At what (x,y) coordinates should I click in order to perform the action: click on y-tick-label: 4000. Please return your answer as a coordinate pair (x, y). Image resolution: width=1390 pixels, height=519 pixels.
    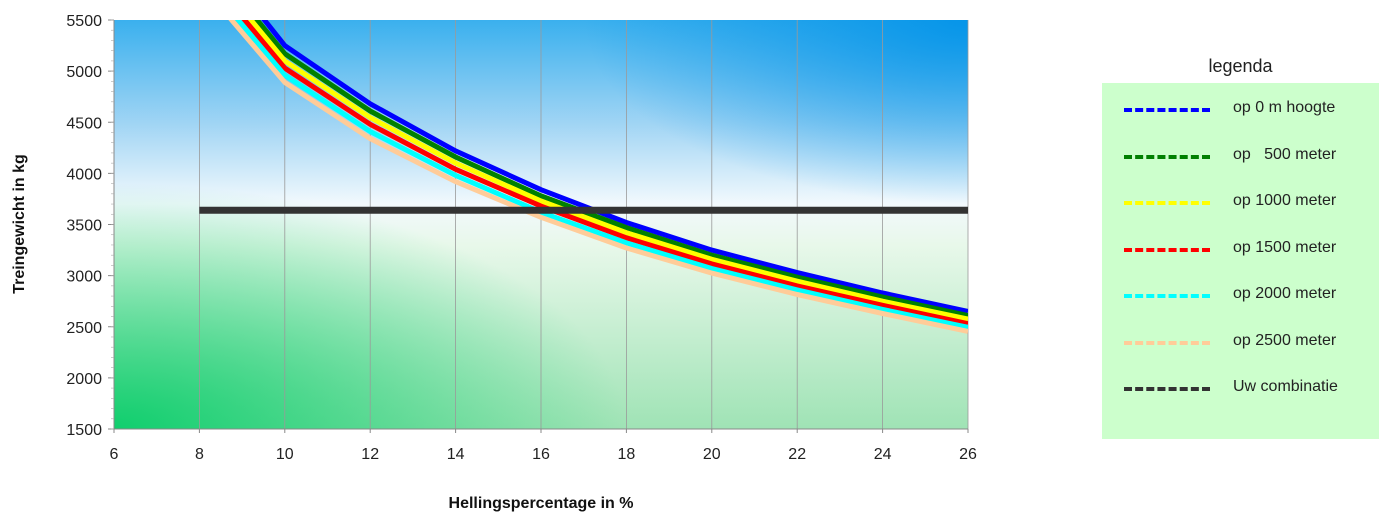
    Looking at the image, I should click on (84, 174).